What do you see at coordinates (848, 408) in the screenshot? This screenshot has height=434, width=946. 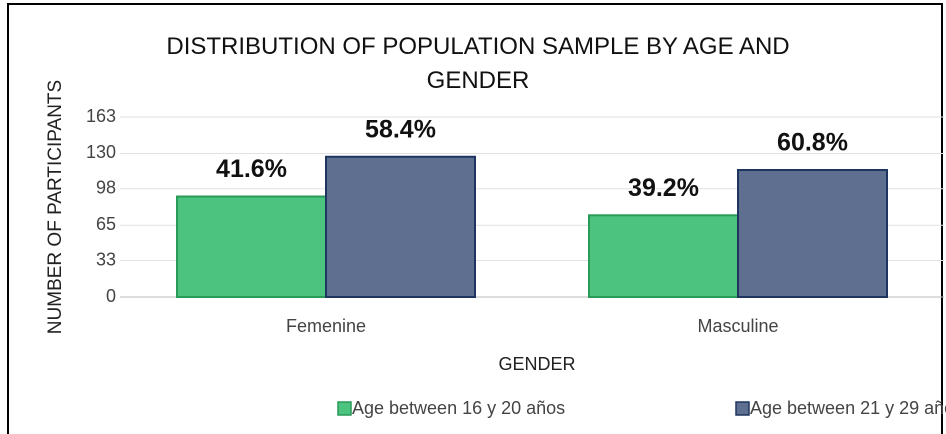 I see `legend-label: Age between 21 y 29 años` at bounding box center [848, 408].